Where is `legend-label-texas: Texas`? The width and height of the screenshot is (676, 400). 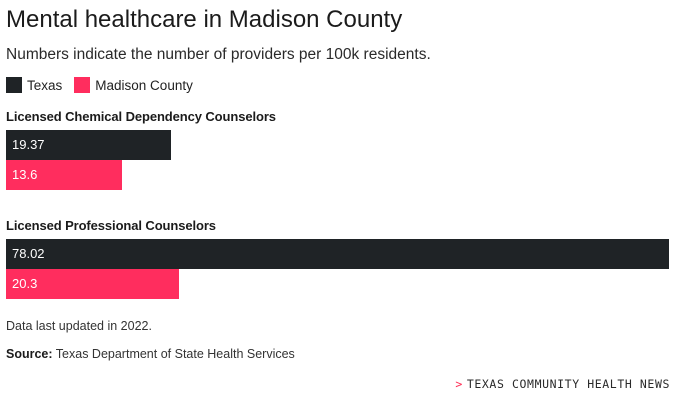 legend-label-texas: Texas is located at coordinates (45, 85).